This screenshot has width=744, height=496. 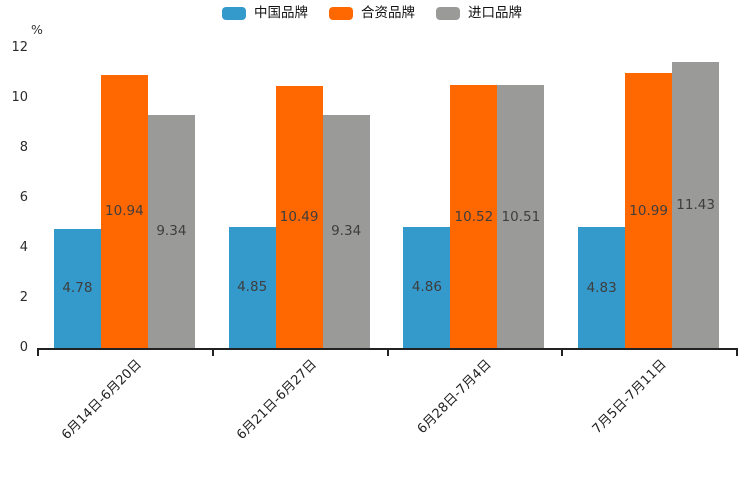 I want to click on bar-value-label: 10.99, so click(x=648, y=210).